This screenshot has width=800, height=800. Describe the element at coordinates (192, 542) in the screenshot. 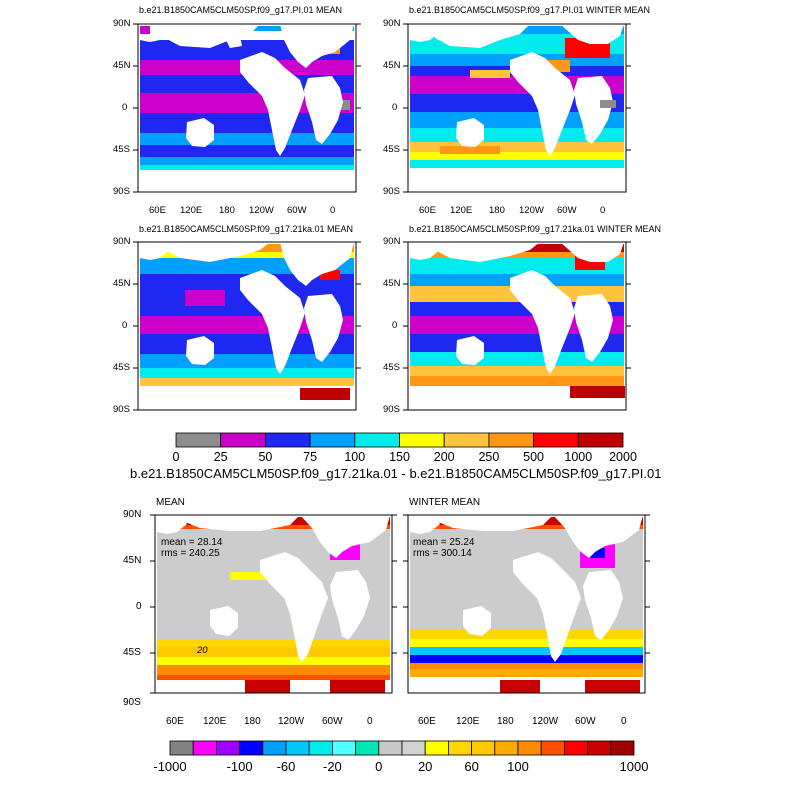

I see `stat-mean-left: mean = 28.14` at that location.